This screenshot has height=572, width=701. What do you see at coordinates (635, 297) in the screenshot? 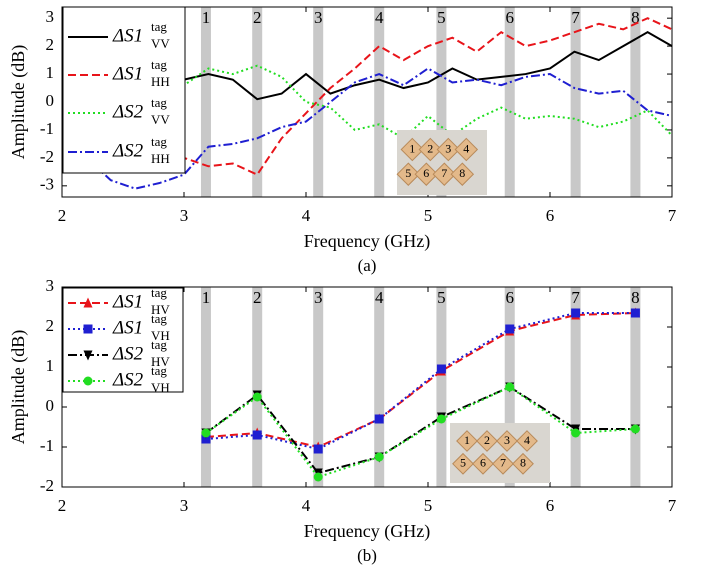
I see `band-label: 8` at bounding box center [635, 297].